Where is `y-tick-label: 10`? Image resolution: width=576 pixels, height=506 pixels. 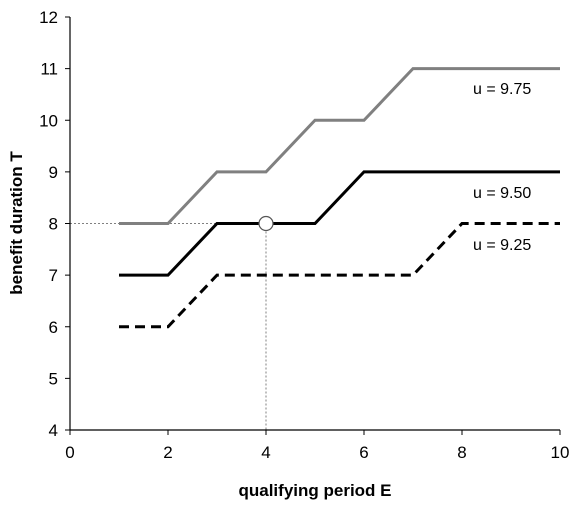 y-tick-label: 10 is located at coordinates (48, 120).